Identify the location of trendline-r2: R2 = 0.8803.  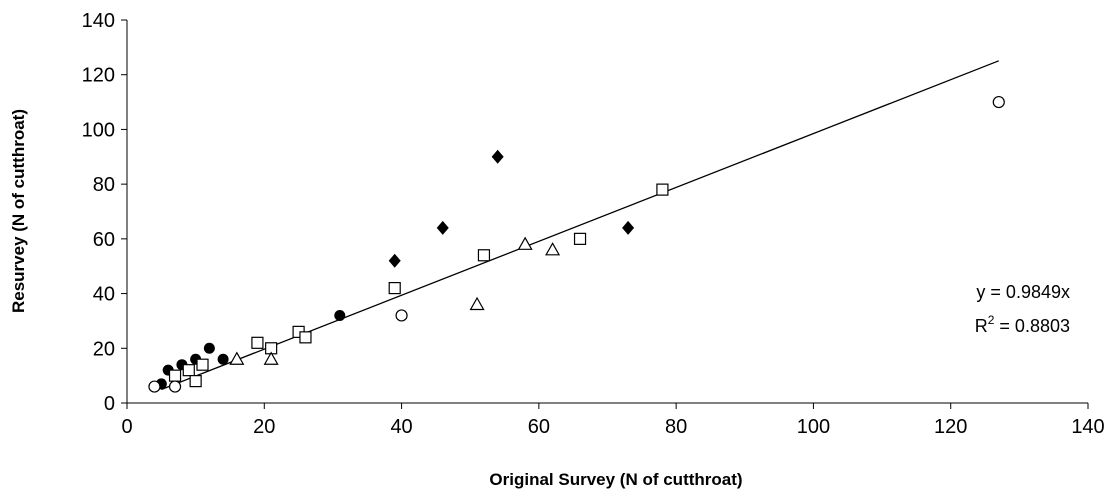
(1022, 324).